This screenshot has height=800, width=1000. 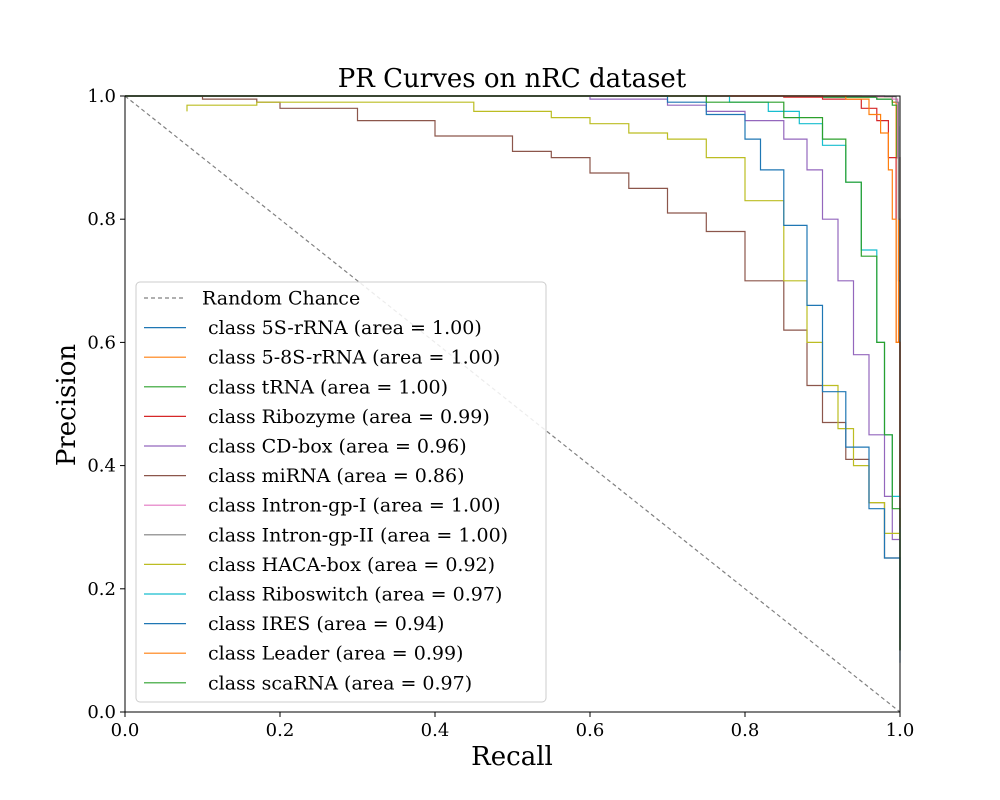 I want to click on x-tick-label: 1.0, so click(x=900, y=730).